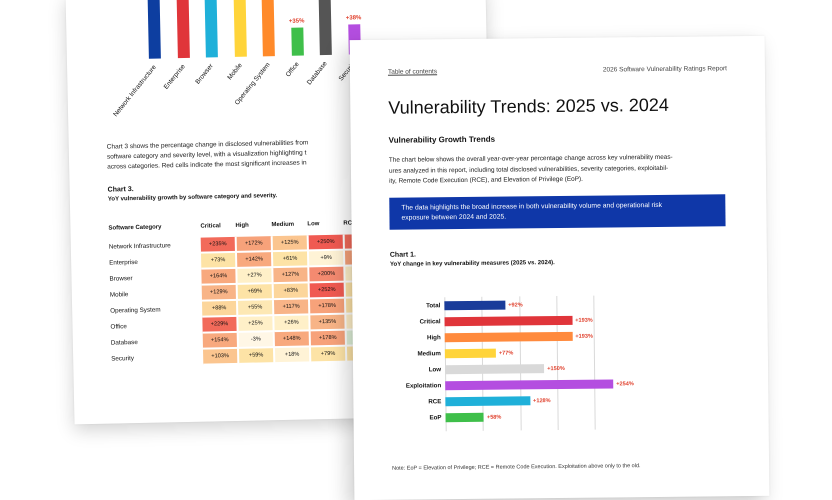 The height and width of the screenshot is (500, 832). Describe the element at coordinates (242, 225) in the screenshot. I see `table-header: High` at that location.